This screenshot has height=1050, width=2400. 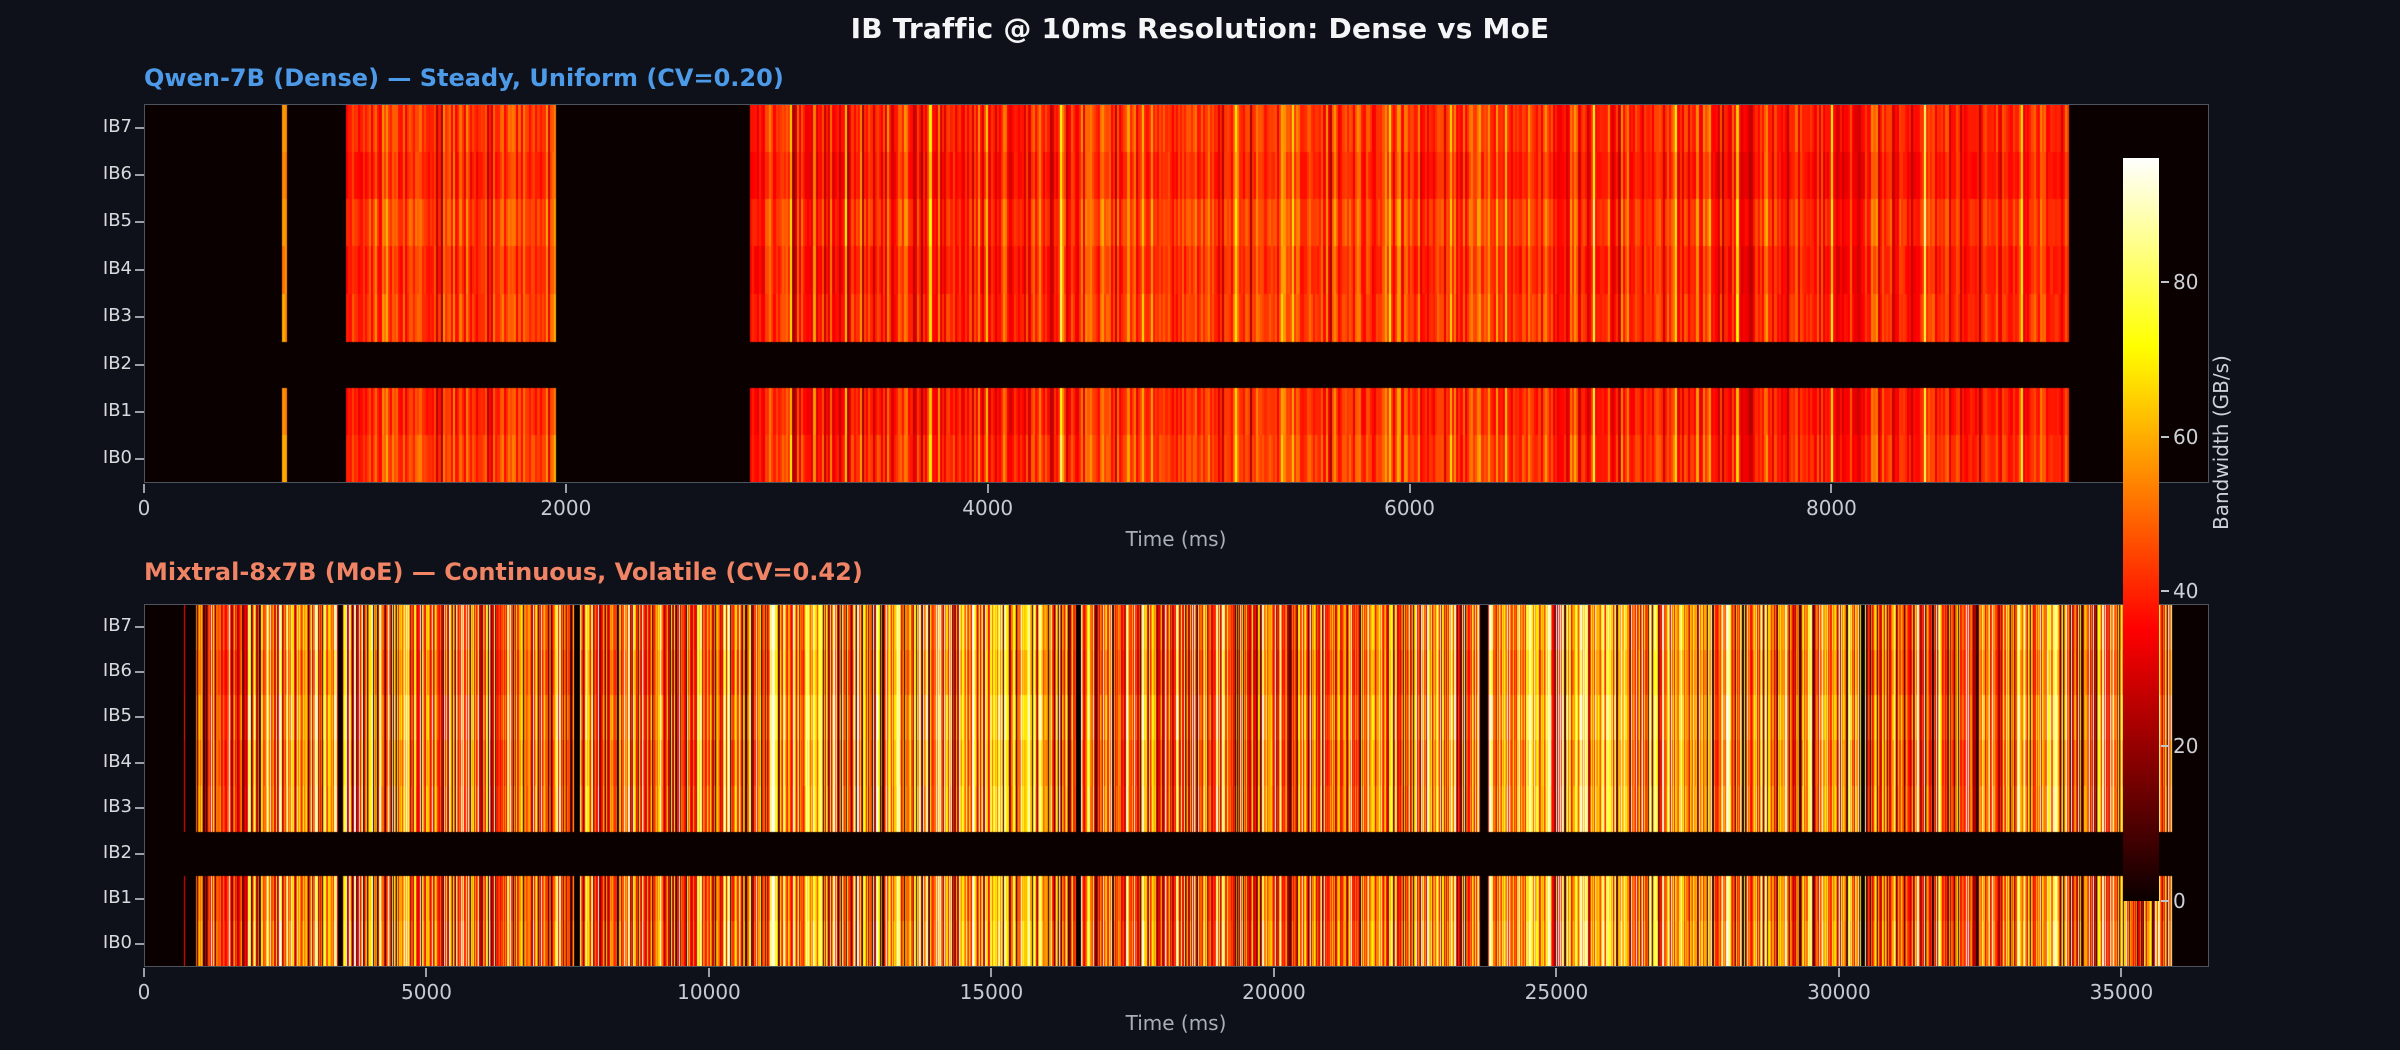 I want to click on x-tick-label: 6000, so click(x=1410, y=508).